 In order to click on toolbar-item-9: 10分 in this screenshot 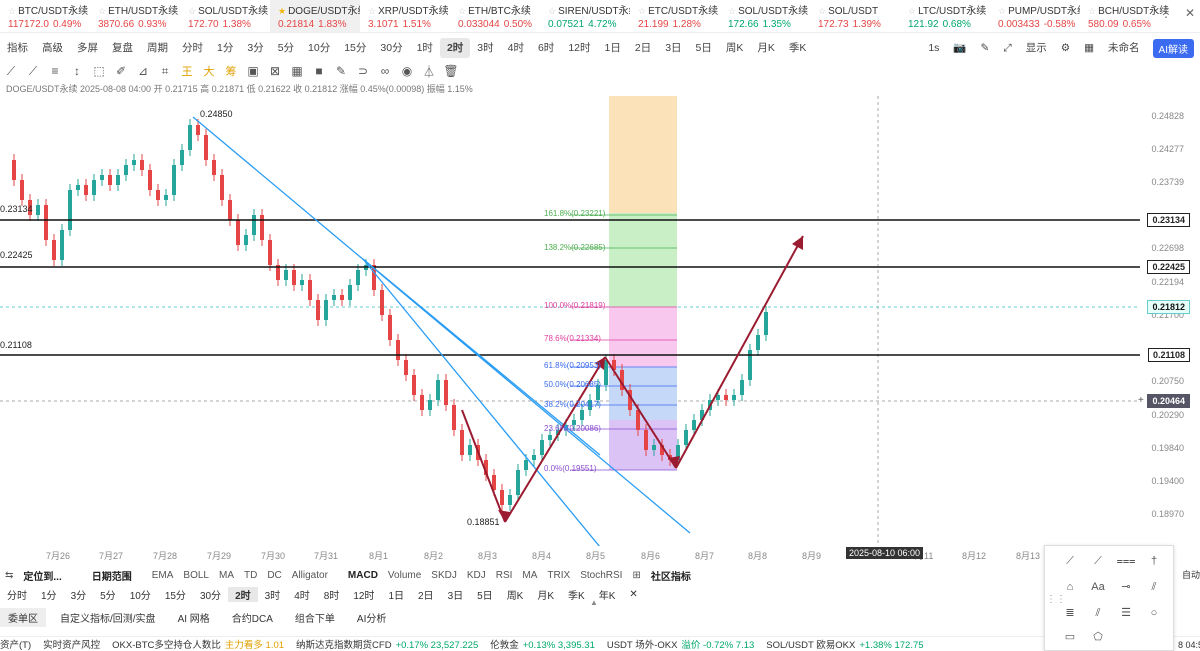, I will do `click(319, 48)`.